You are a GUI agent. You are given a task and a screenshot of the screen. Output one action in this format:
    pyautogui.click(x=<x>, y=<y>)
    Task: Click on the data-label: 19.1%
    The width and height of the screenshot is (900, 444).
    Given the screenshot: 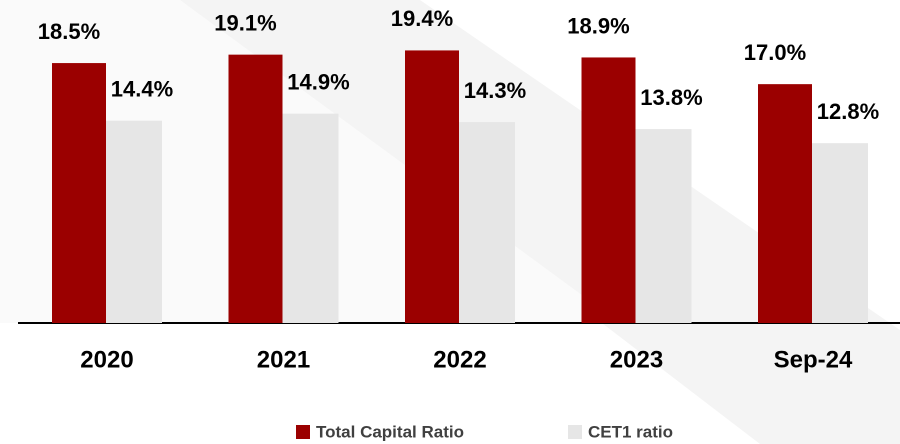 What is the action you would take?
    pyautogui.click(x=245, y=22)
    